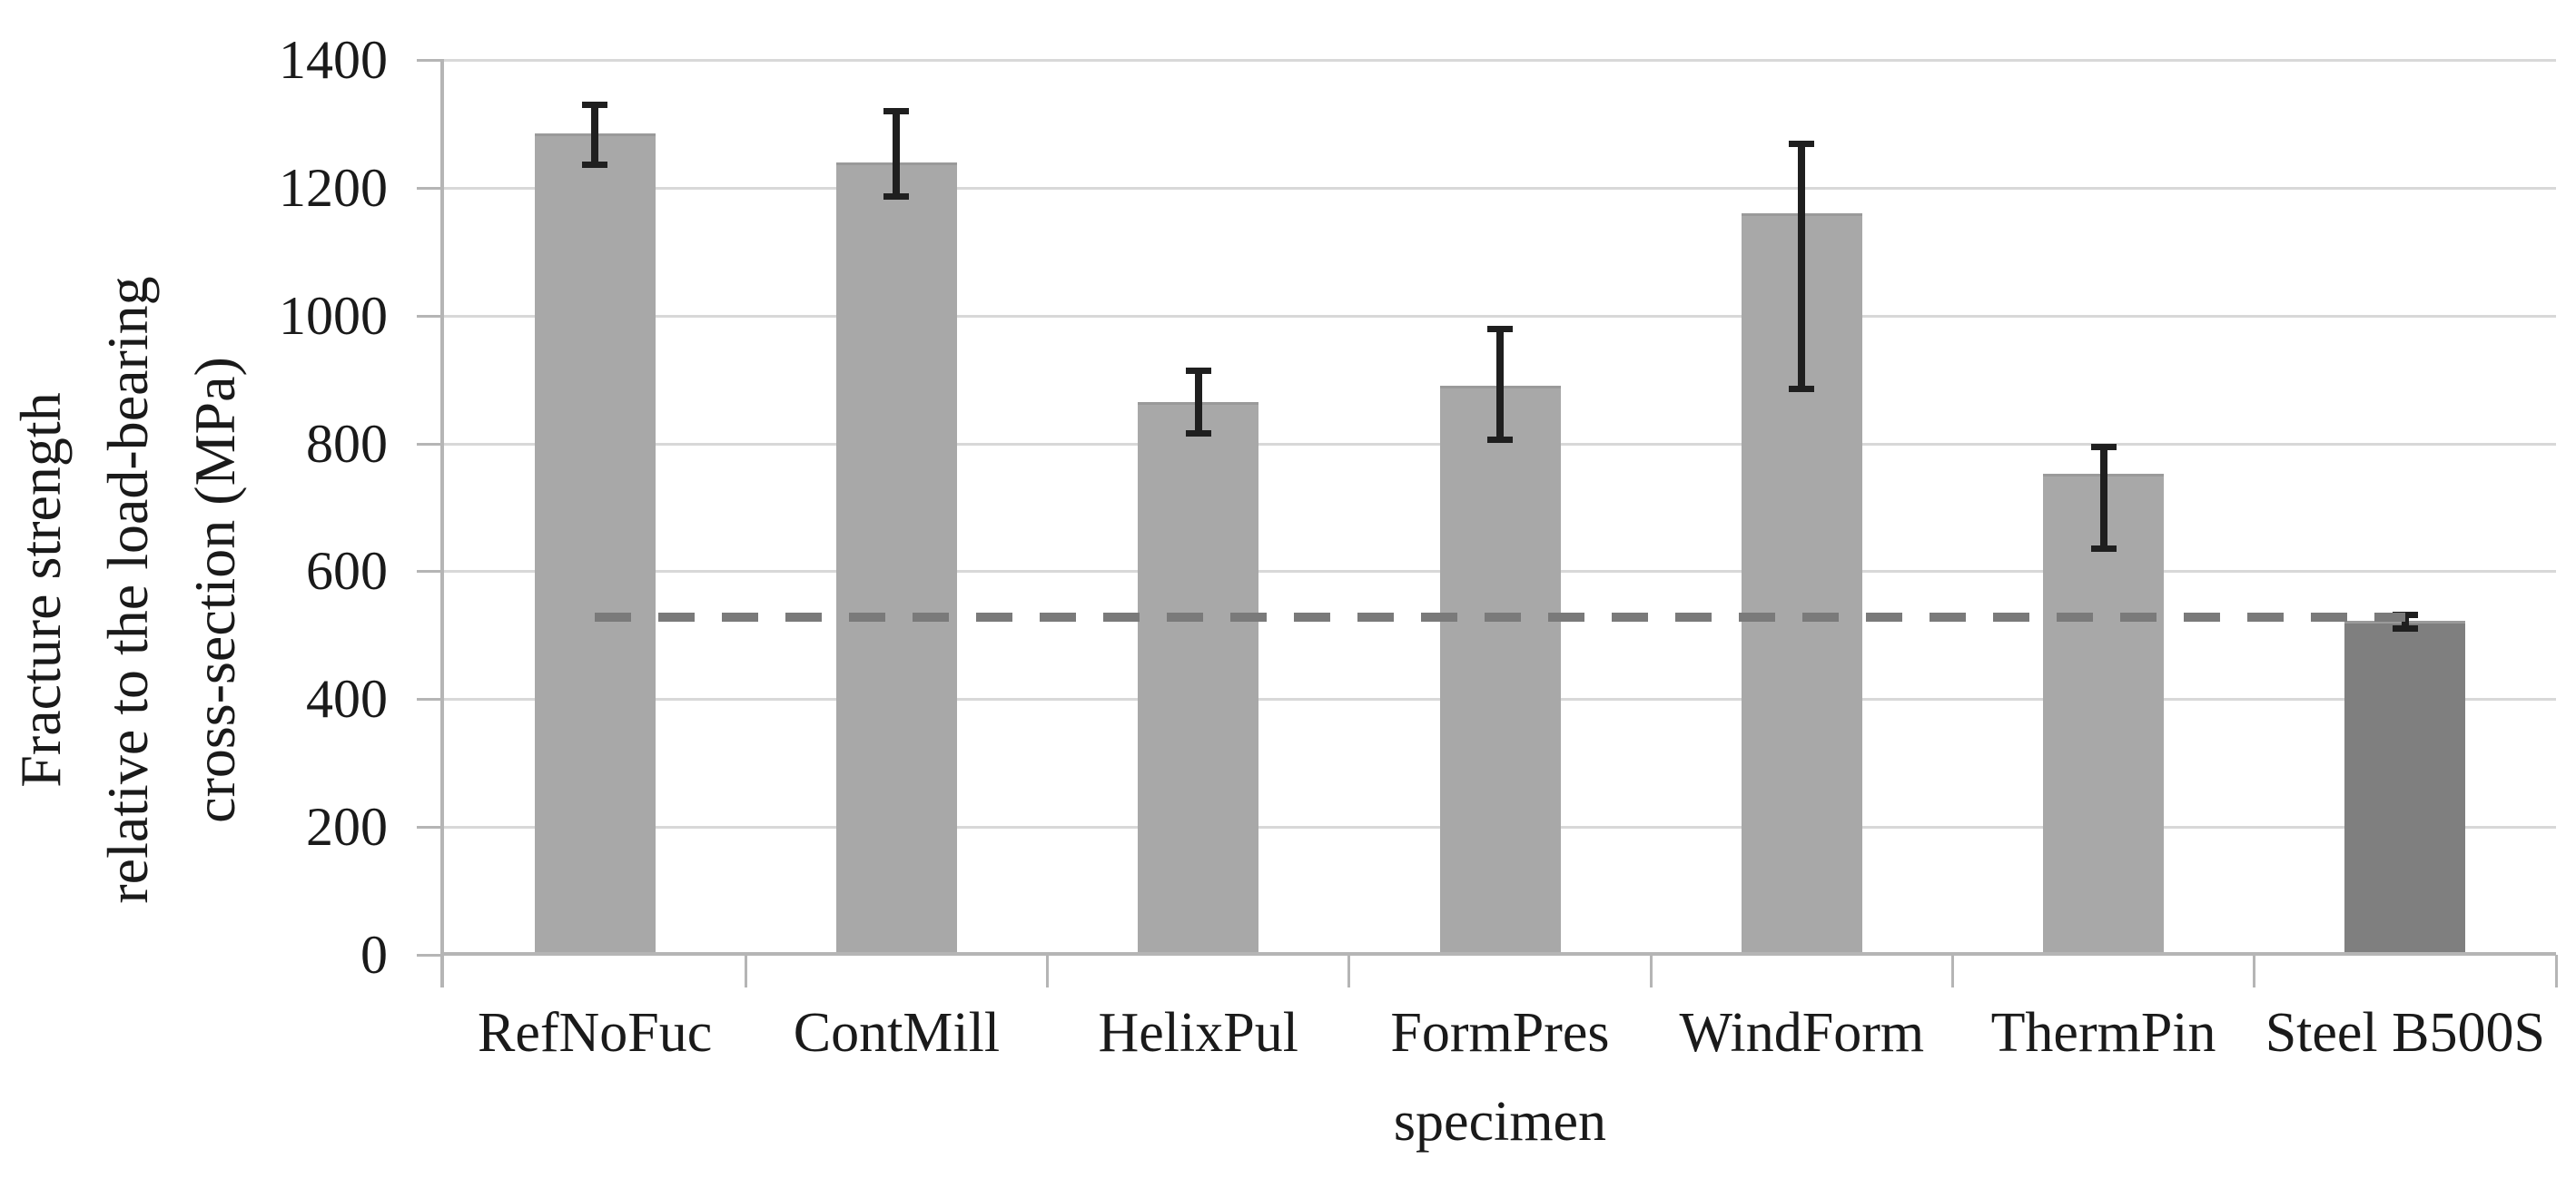  What do you see at coordinates (1802, 388) in the screenshot?
I see `error-bar-bottom-cap-windform` at bounding box center [1802, 388].